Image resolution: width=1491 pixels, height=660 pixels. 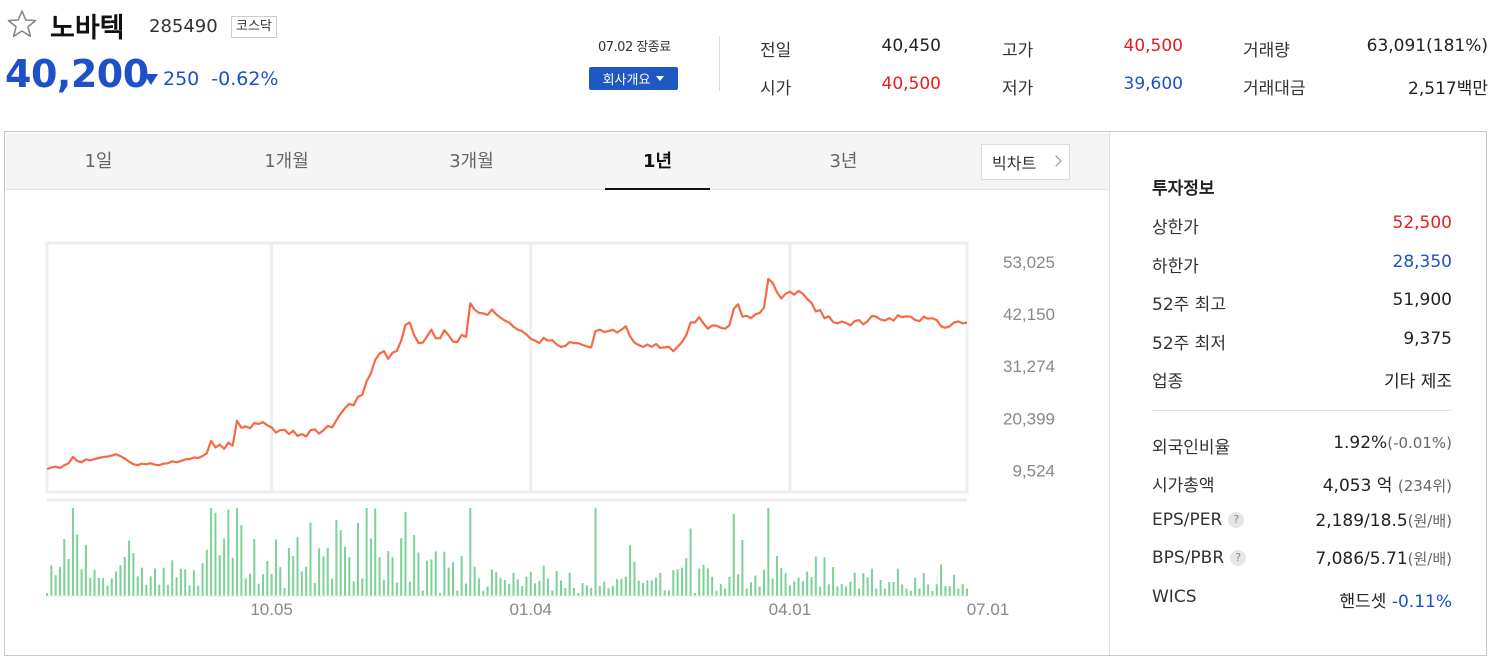 I want to click on high-value: 40,500, so click(x=1153, y=46).